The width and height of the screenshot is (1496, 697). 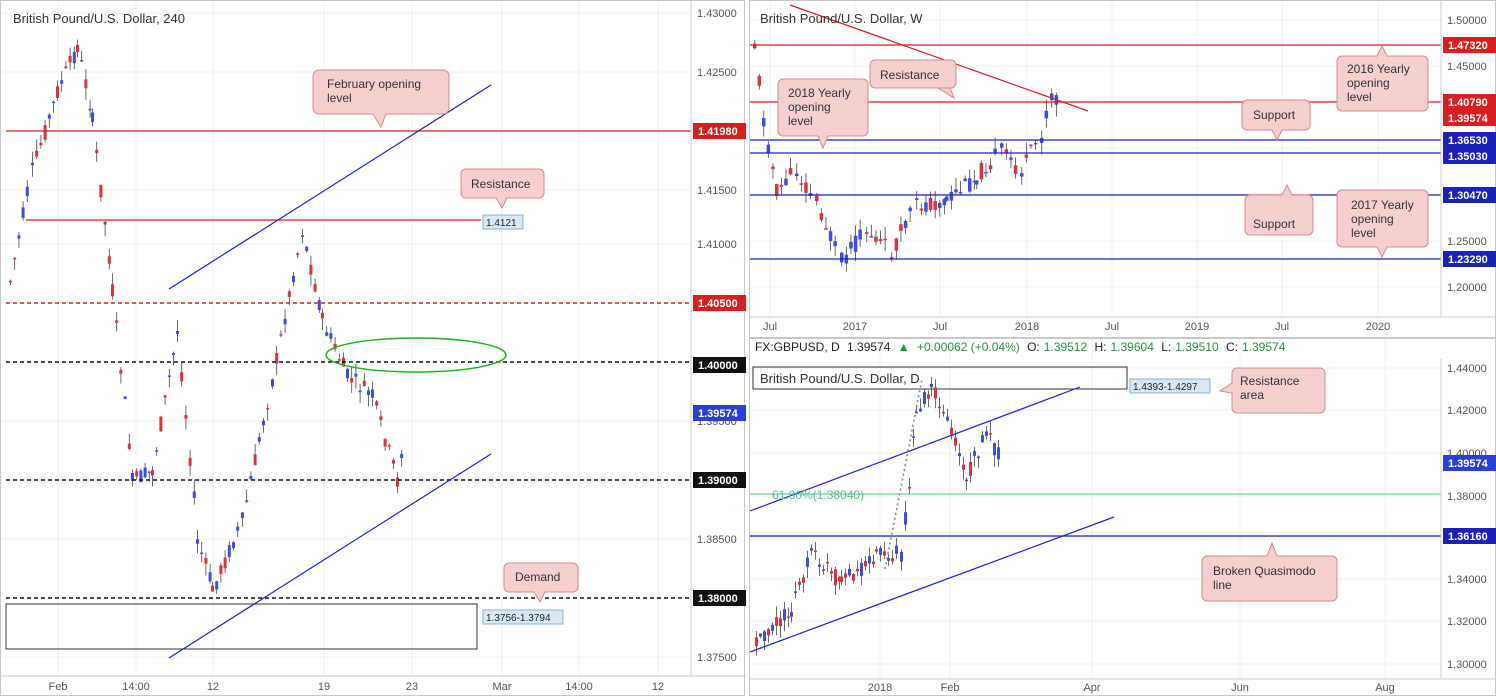 I want to click on last-price: 1.39574, so click(x=869, y=347).